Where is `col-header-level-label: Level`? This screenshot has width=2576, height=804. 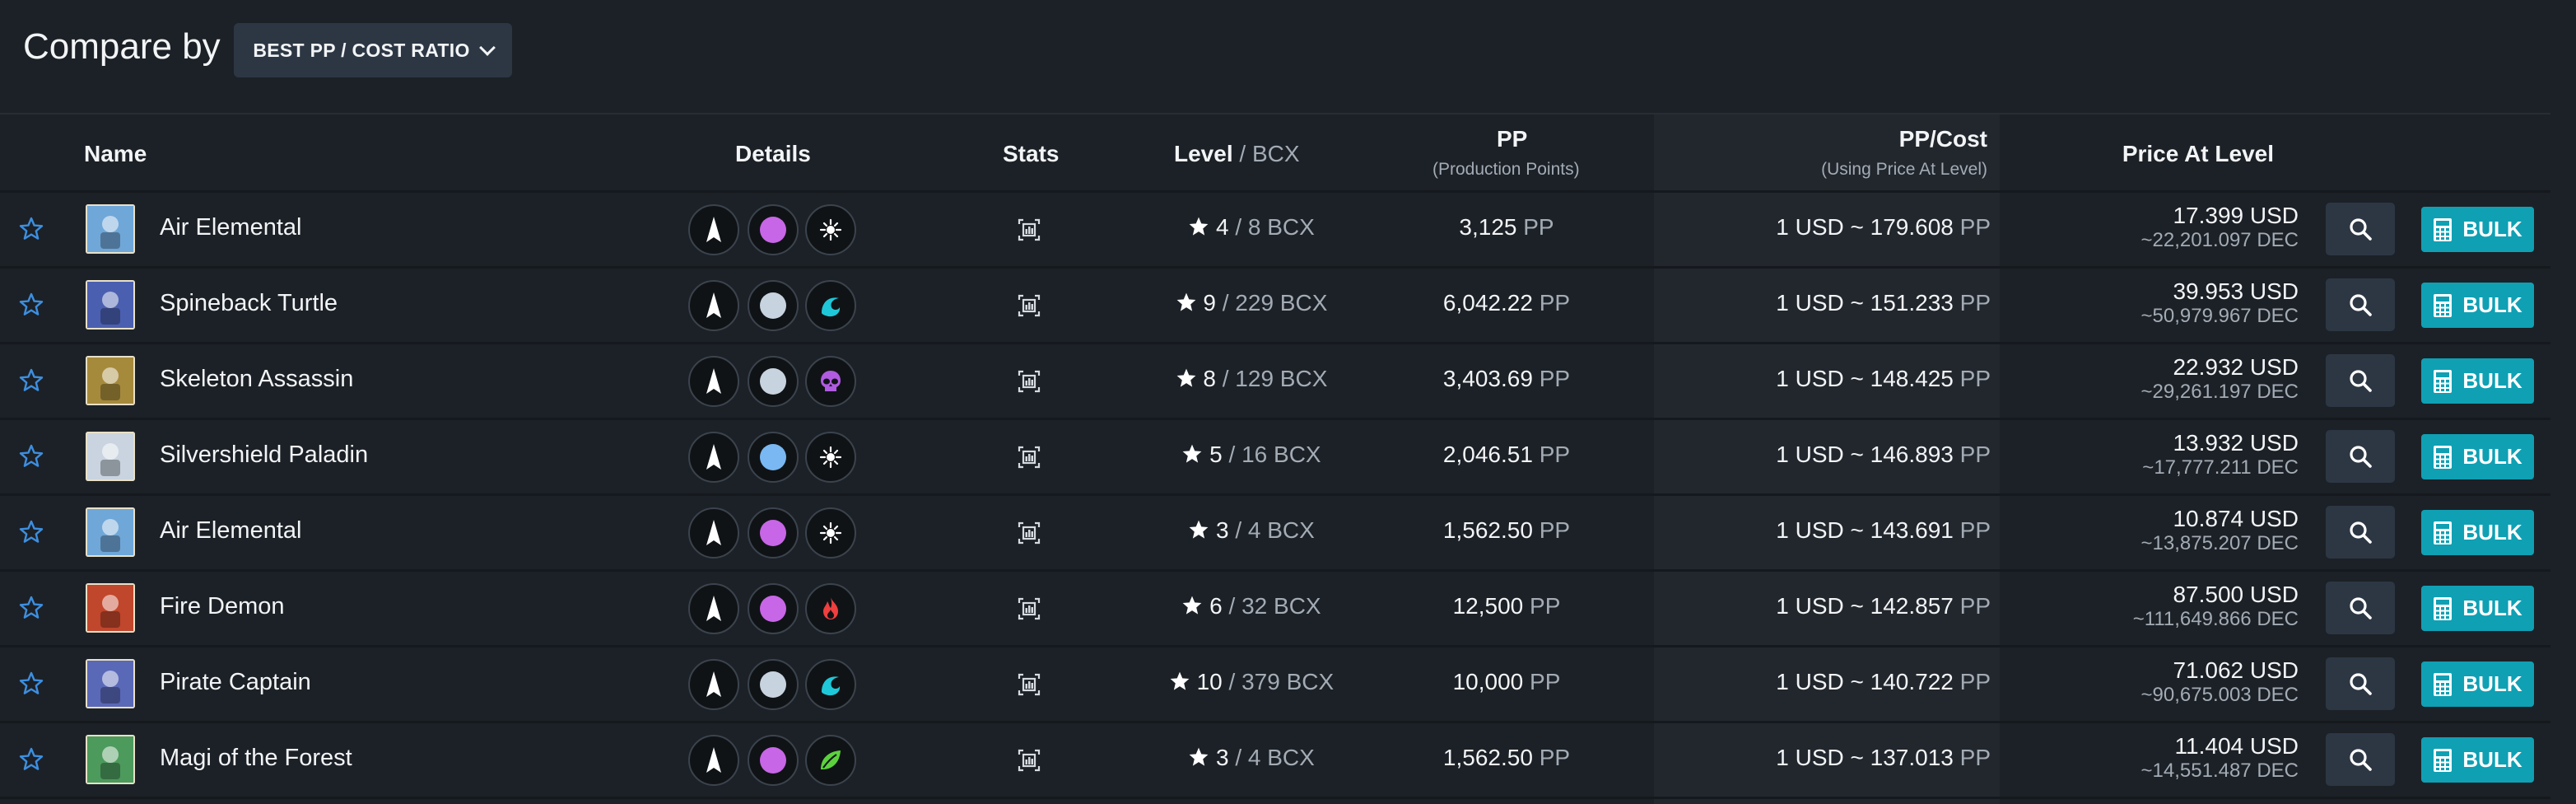 col-header-level-label: Level is located at coordinates (1203, 153).